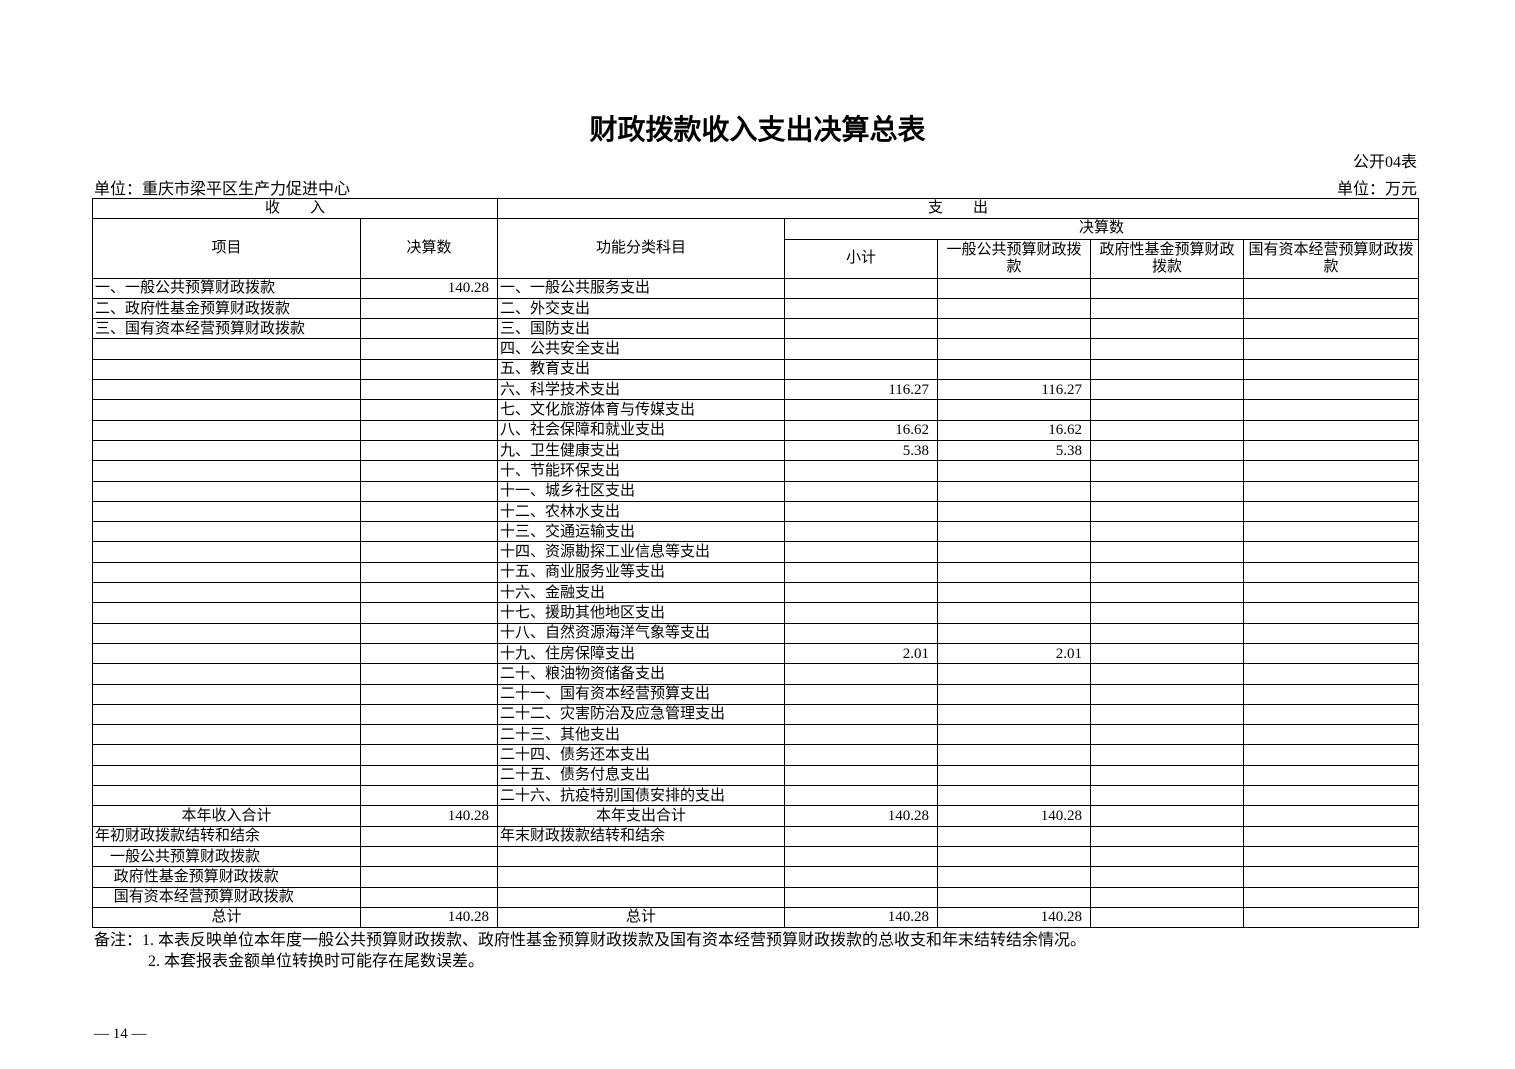 Image resolution: width=1515 pixels, height=1069 pixels. What do you see at coordinates (641, 735) in the screenshot?
I see `expense-item-cell: 二十三、其他支出` at bounding box center [641, 735].